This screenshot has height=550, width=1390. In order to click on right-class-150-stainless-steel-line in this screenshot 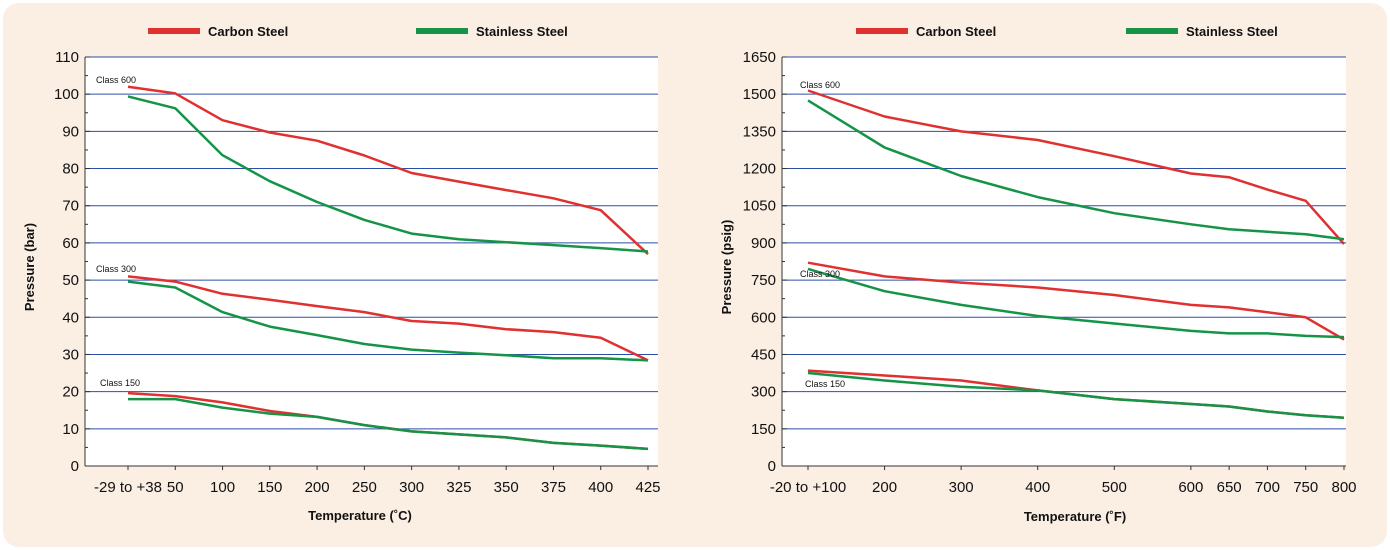, I will do `click(1076, 395)`.